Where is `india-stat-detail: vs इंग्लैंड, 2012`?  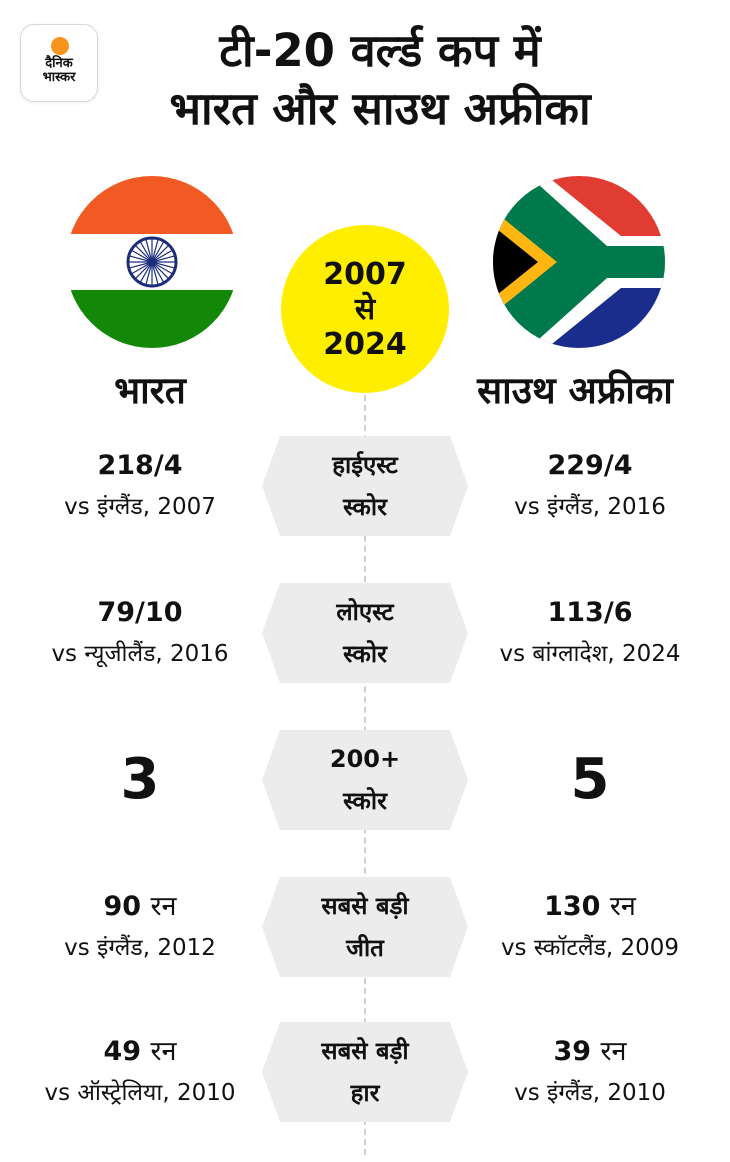 india-stat-detail: vs इंग्लैंड, 2012 is located at coordinates (140, 948).